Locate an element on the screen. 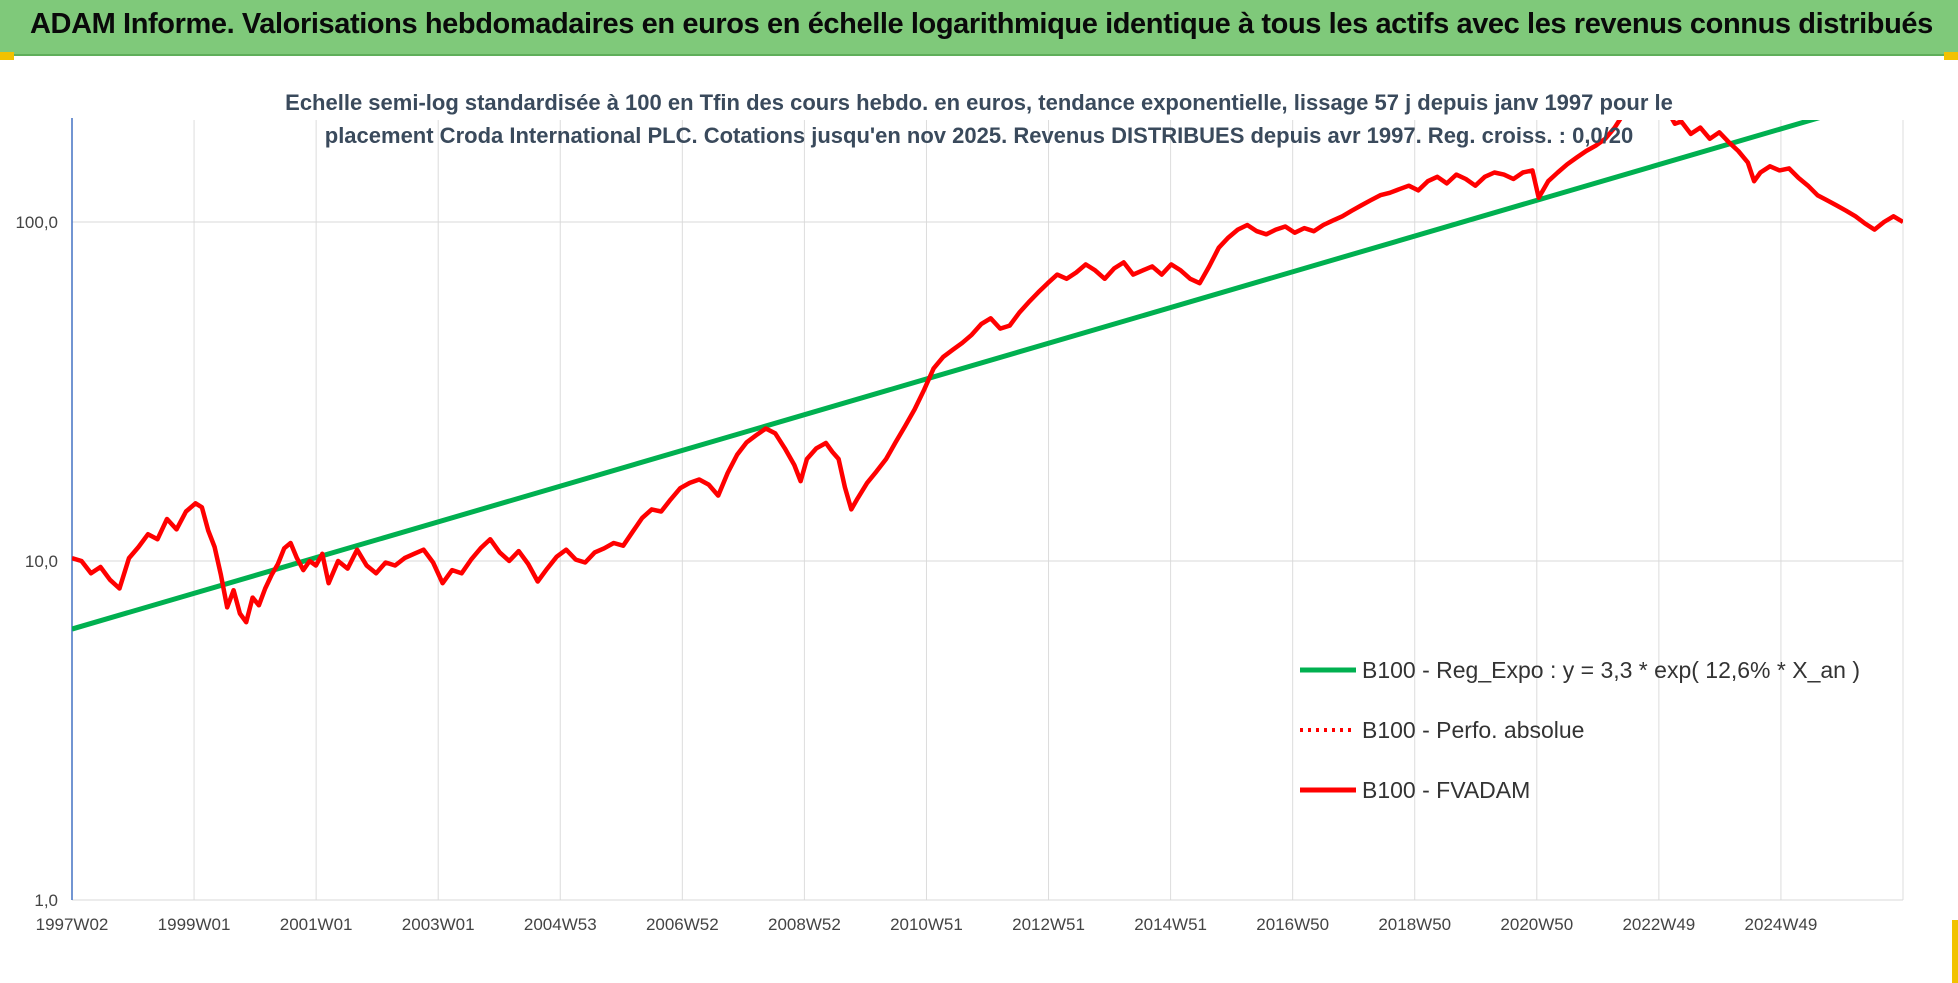 The height and width of the screenshot is (983, 1958). y-tick-label: 10,0 is located at coordinates (41, 561).